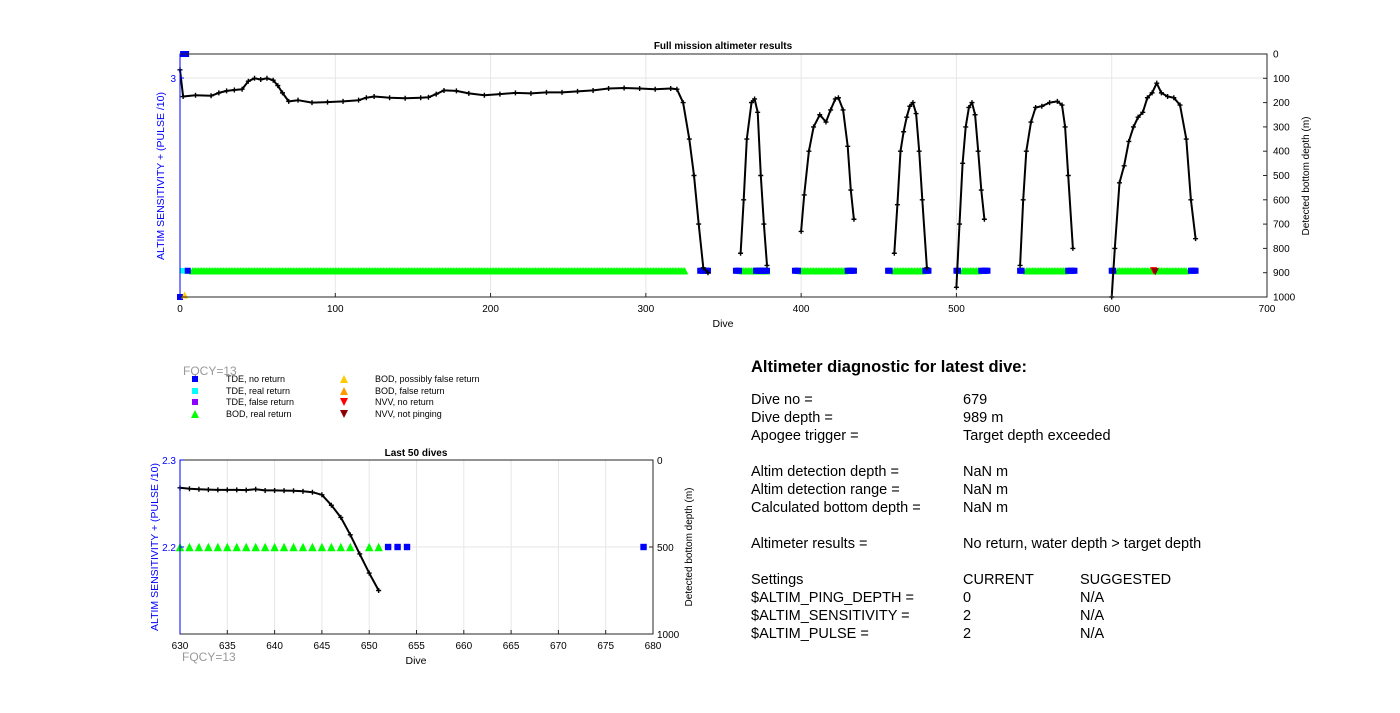 Image resolution: width=1400 pixels, height=713 pixels. What do you see at coordinates (427, 379) in the screenshot?
I see `legend-item-label: BOD, possibly false return` at bounding box center [427, 379].